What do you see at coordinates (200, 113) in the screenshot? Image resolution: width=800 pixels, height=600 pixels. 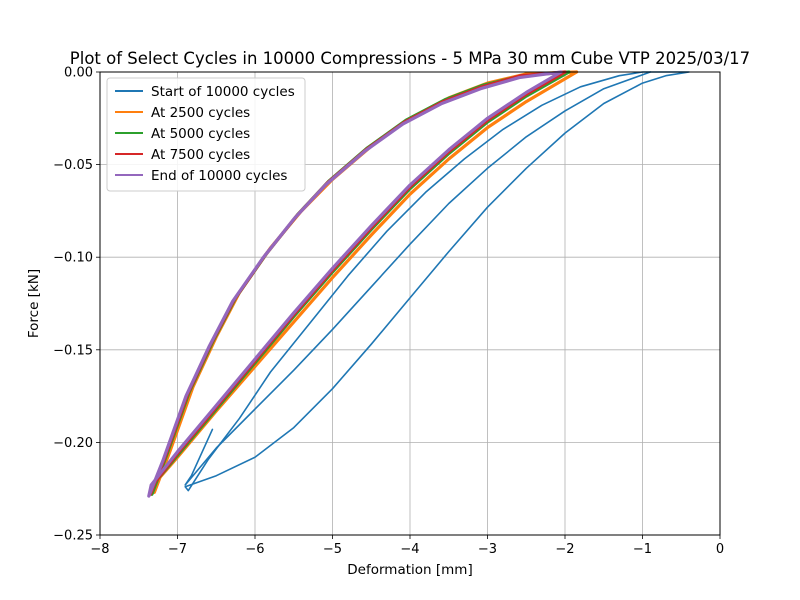 I see `legend-label: At 2500 cycles` at bounding box center [200, 113].